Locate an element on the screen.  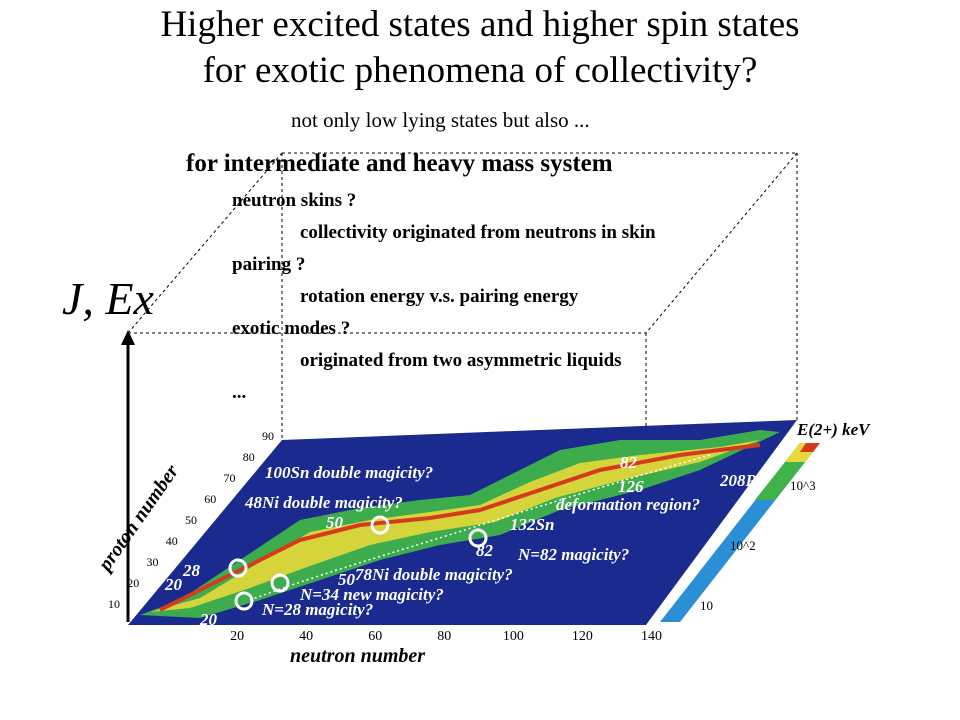
colorbar-tick-label: 10^3 is located at coordinates (803, 485).